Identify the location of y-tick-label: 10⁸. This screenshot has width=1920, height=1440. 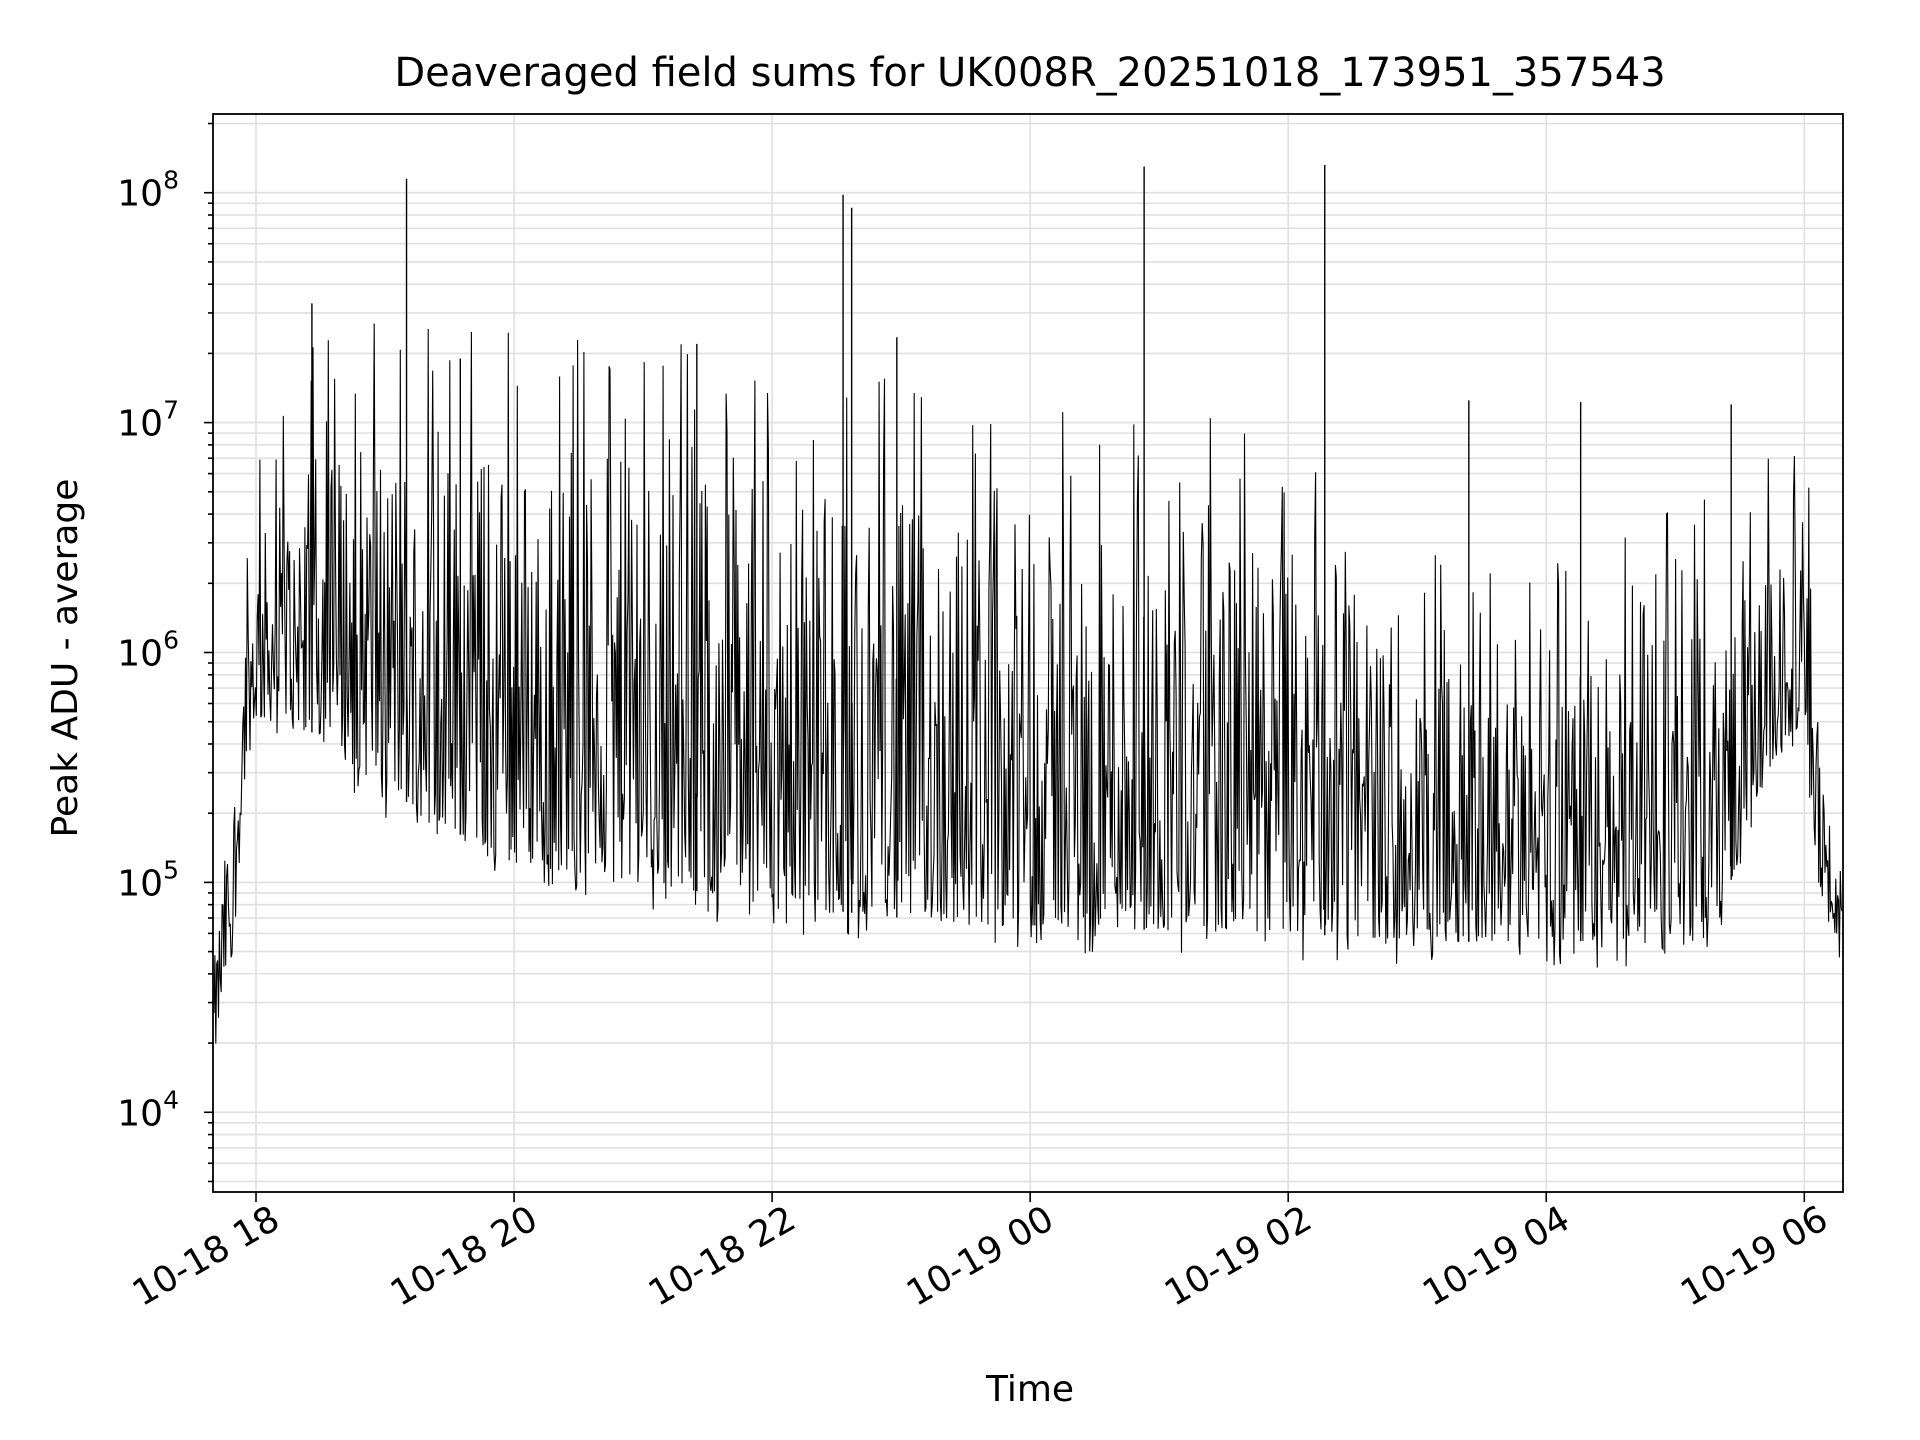
(148, 190).